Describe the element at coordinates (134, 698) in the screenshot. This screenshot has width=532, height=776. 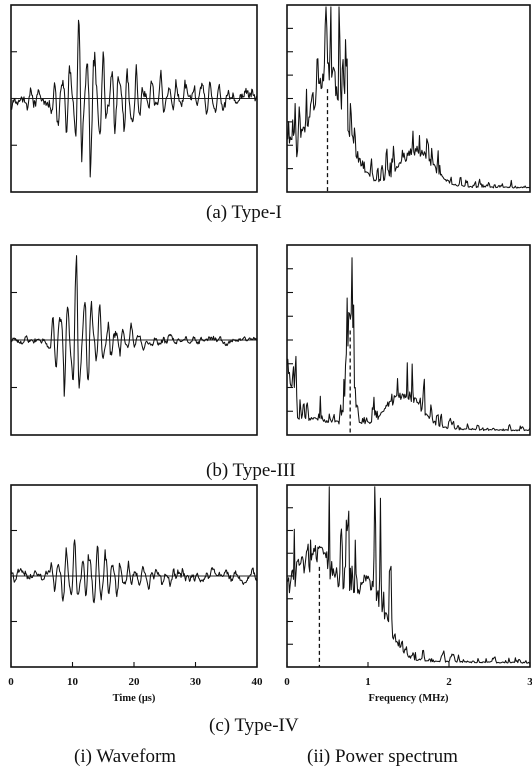
I see `x-axis-title: Time (μs)` at that location.